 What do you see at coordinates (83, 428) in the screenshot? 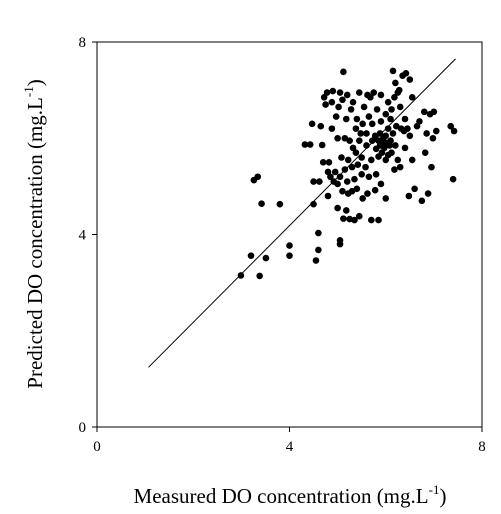
I see `y-tick-label: 0` at bounding box center [83, 428].